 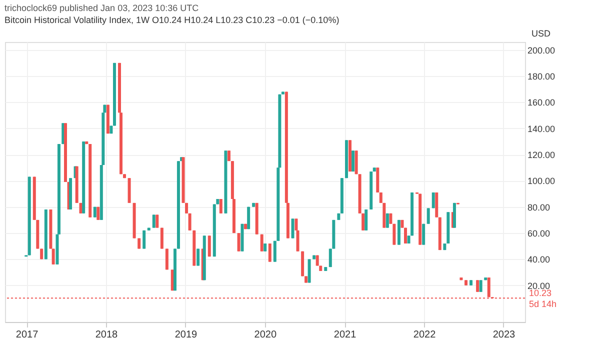 What do you see at coordinates (345, 335) in the screenshot?
I see `x-tick-label: 2021` at bounding box center [345, 335].